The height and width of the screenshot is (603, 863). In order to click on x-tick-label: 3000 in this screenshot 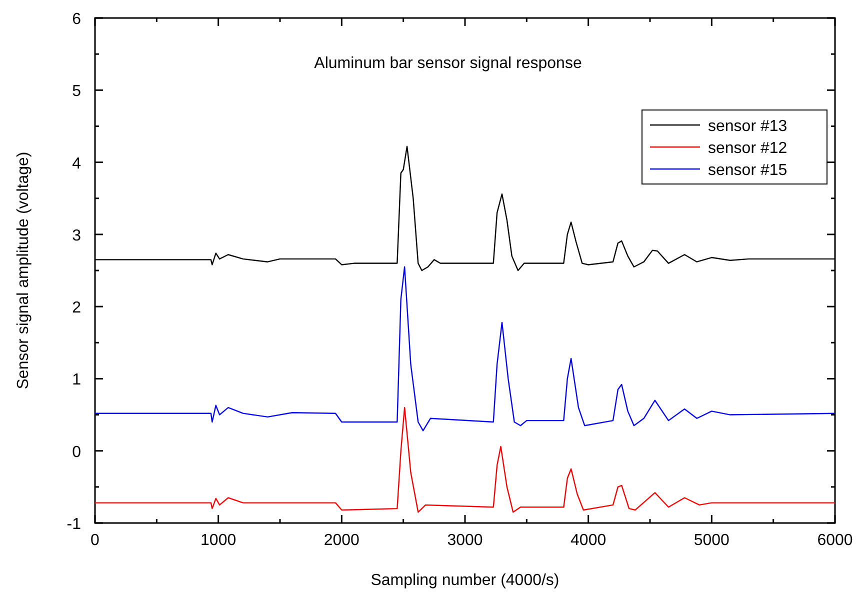, I will do `click(465, 540)`.